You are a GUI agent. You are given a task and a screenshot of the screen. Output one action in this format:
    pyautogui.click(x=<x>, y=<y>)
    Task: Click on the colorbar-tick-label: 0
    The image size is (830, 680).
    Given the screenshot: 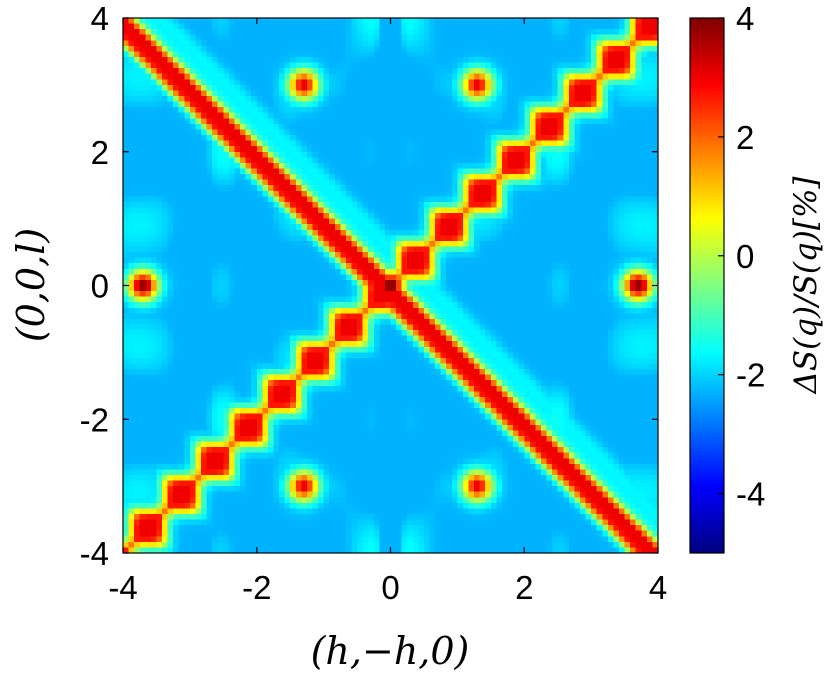 What is the action you would take?
    pyautogui.click(x=745, y=256)
    